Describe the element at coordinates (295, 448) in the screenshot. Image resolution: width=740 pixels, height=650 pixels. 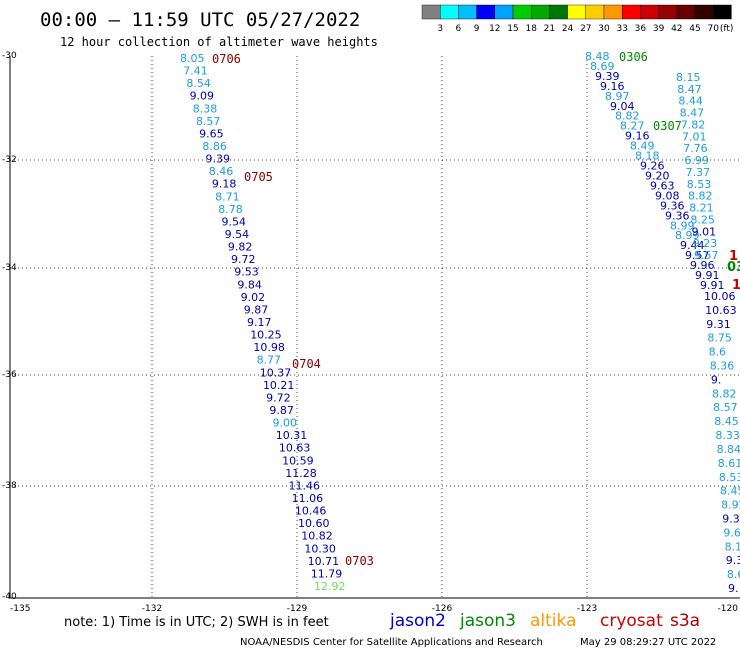
I see `swh-value: 10.63` at that location.